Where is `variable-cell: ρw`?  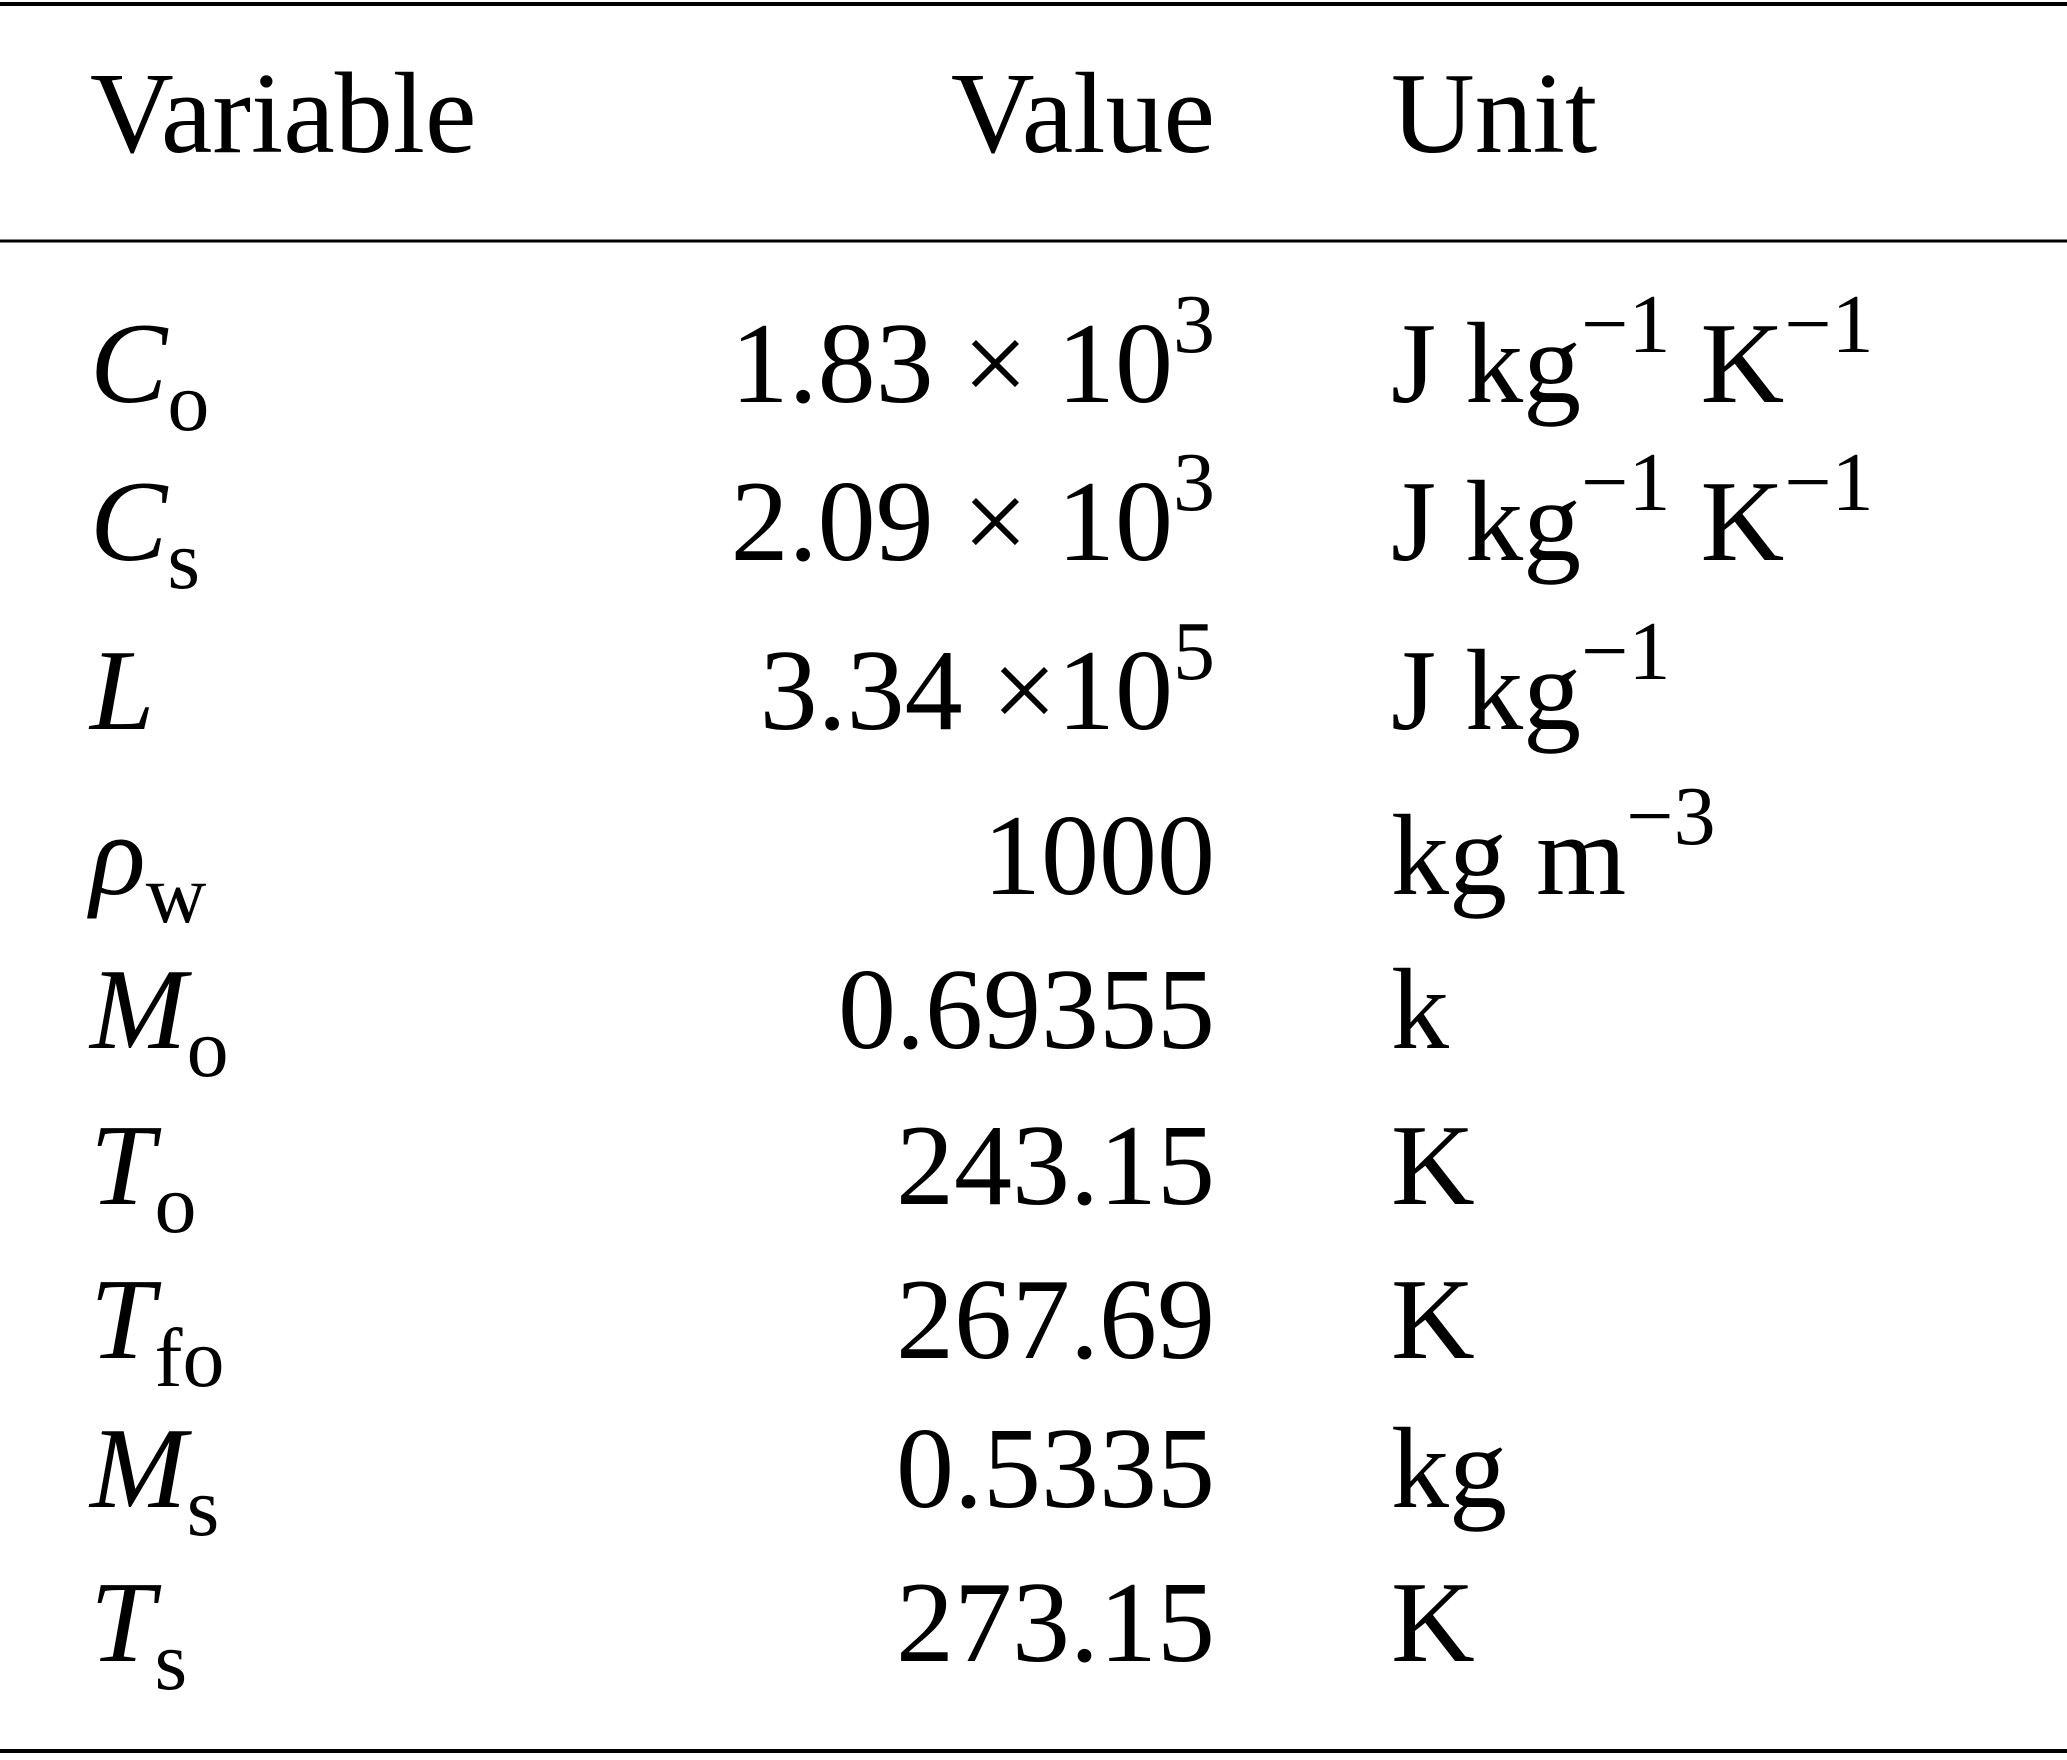 variable-cell: ρw is located at coordinates (147, 866).